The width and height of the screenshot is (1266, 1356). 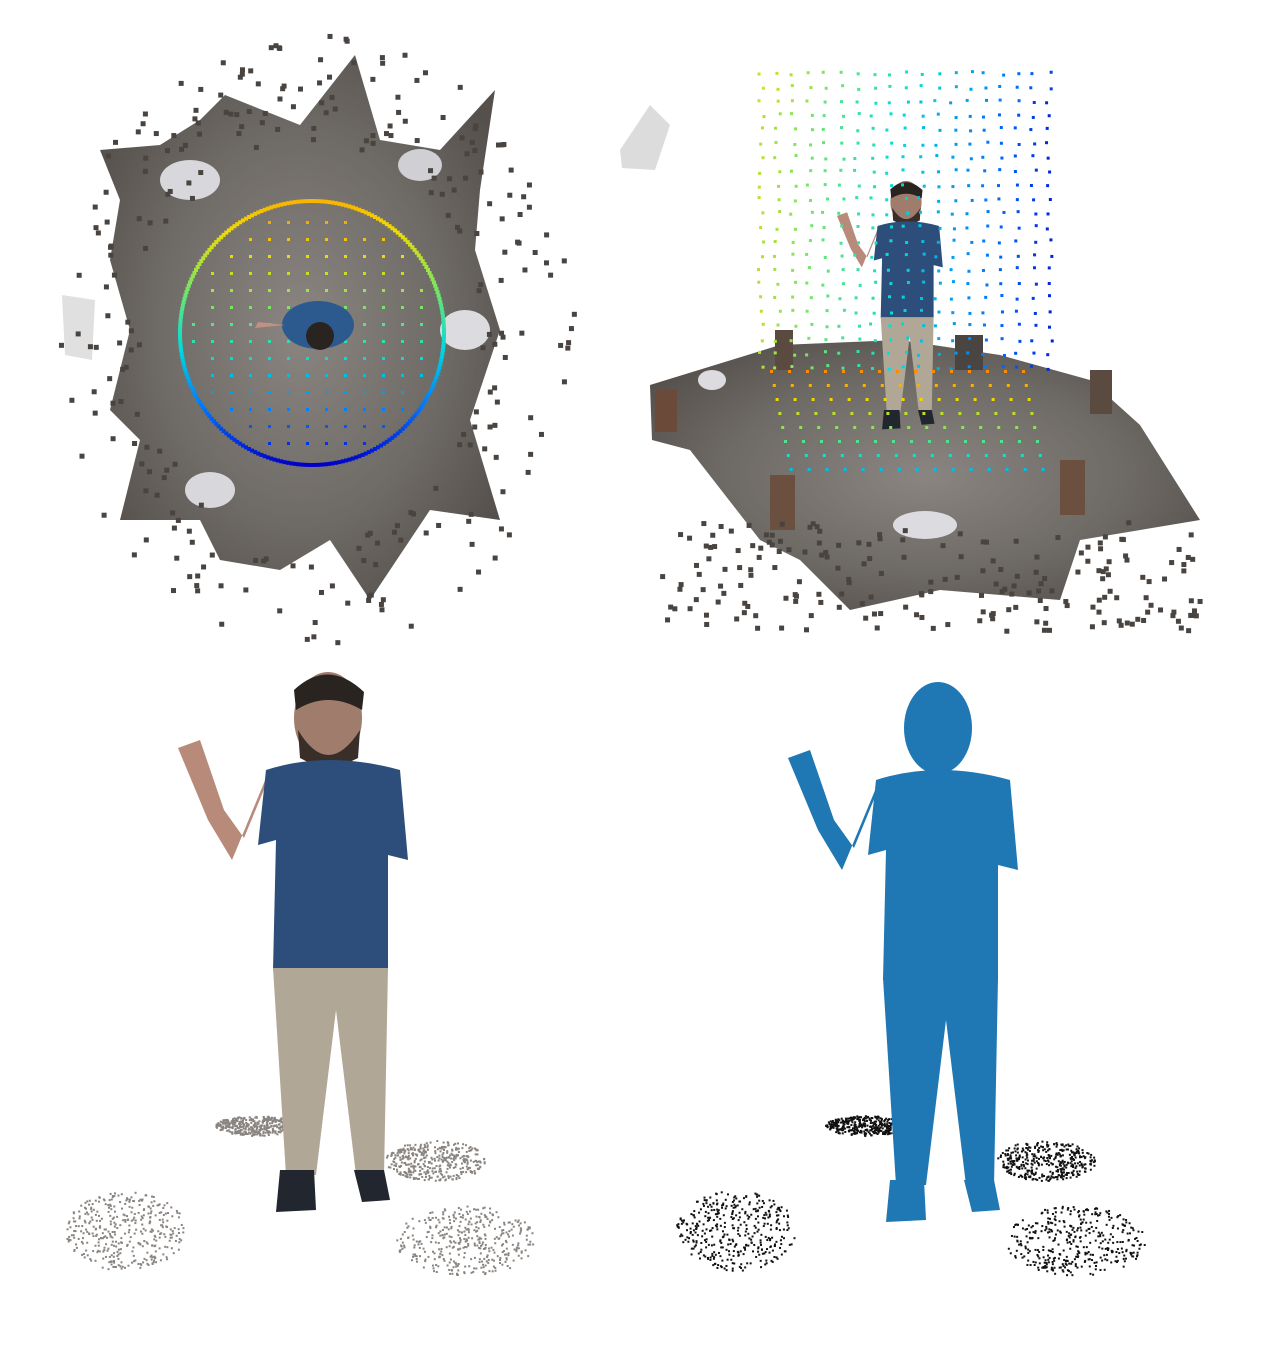 I want to click on floor-grid-point, so click(x=852, y=413).